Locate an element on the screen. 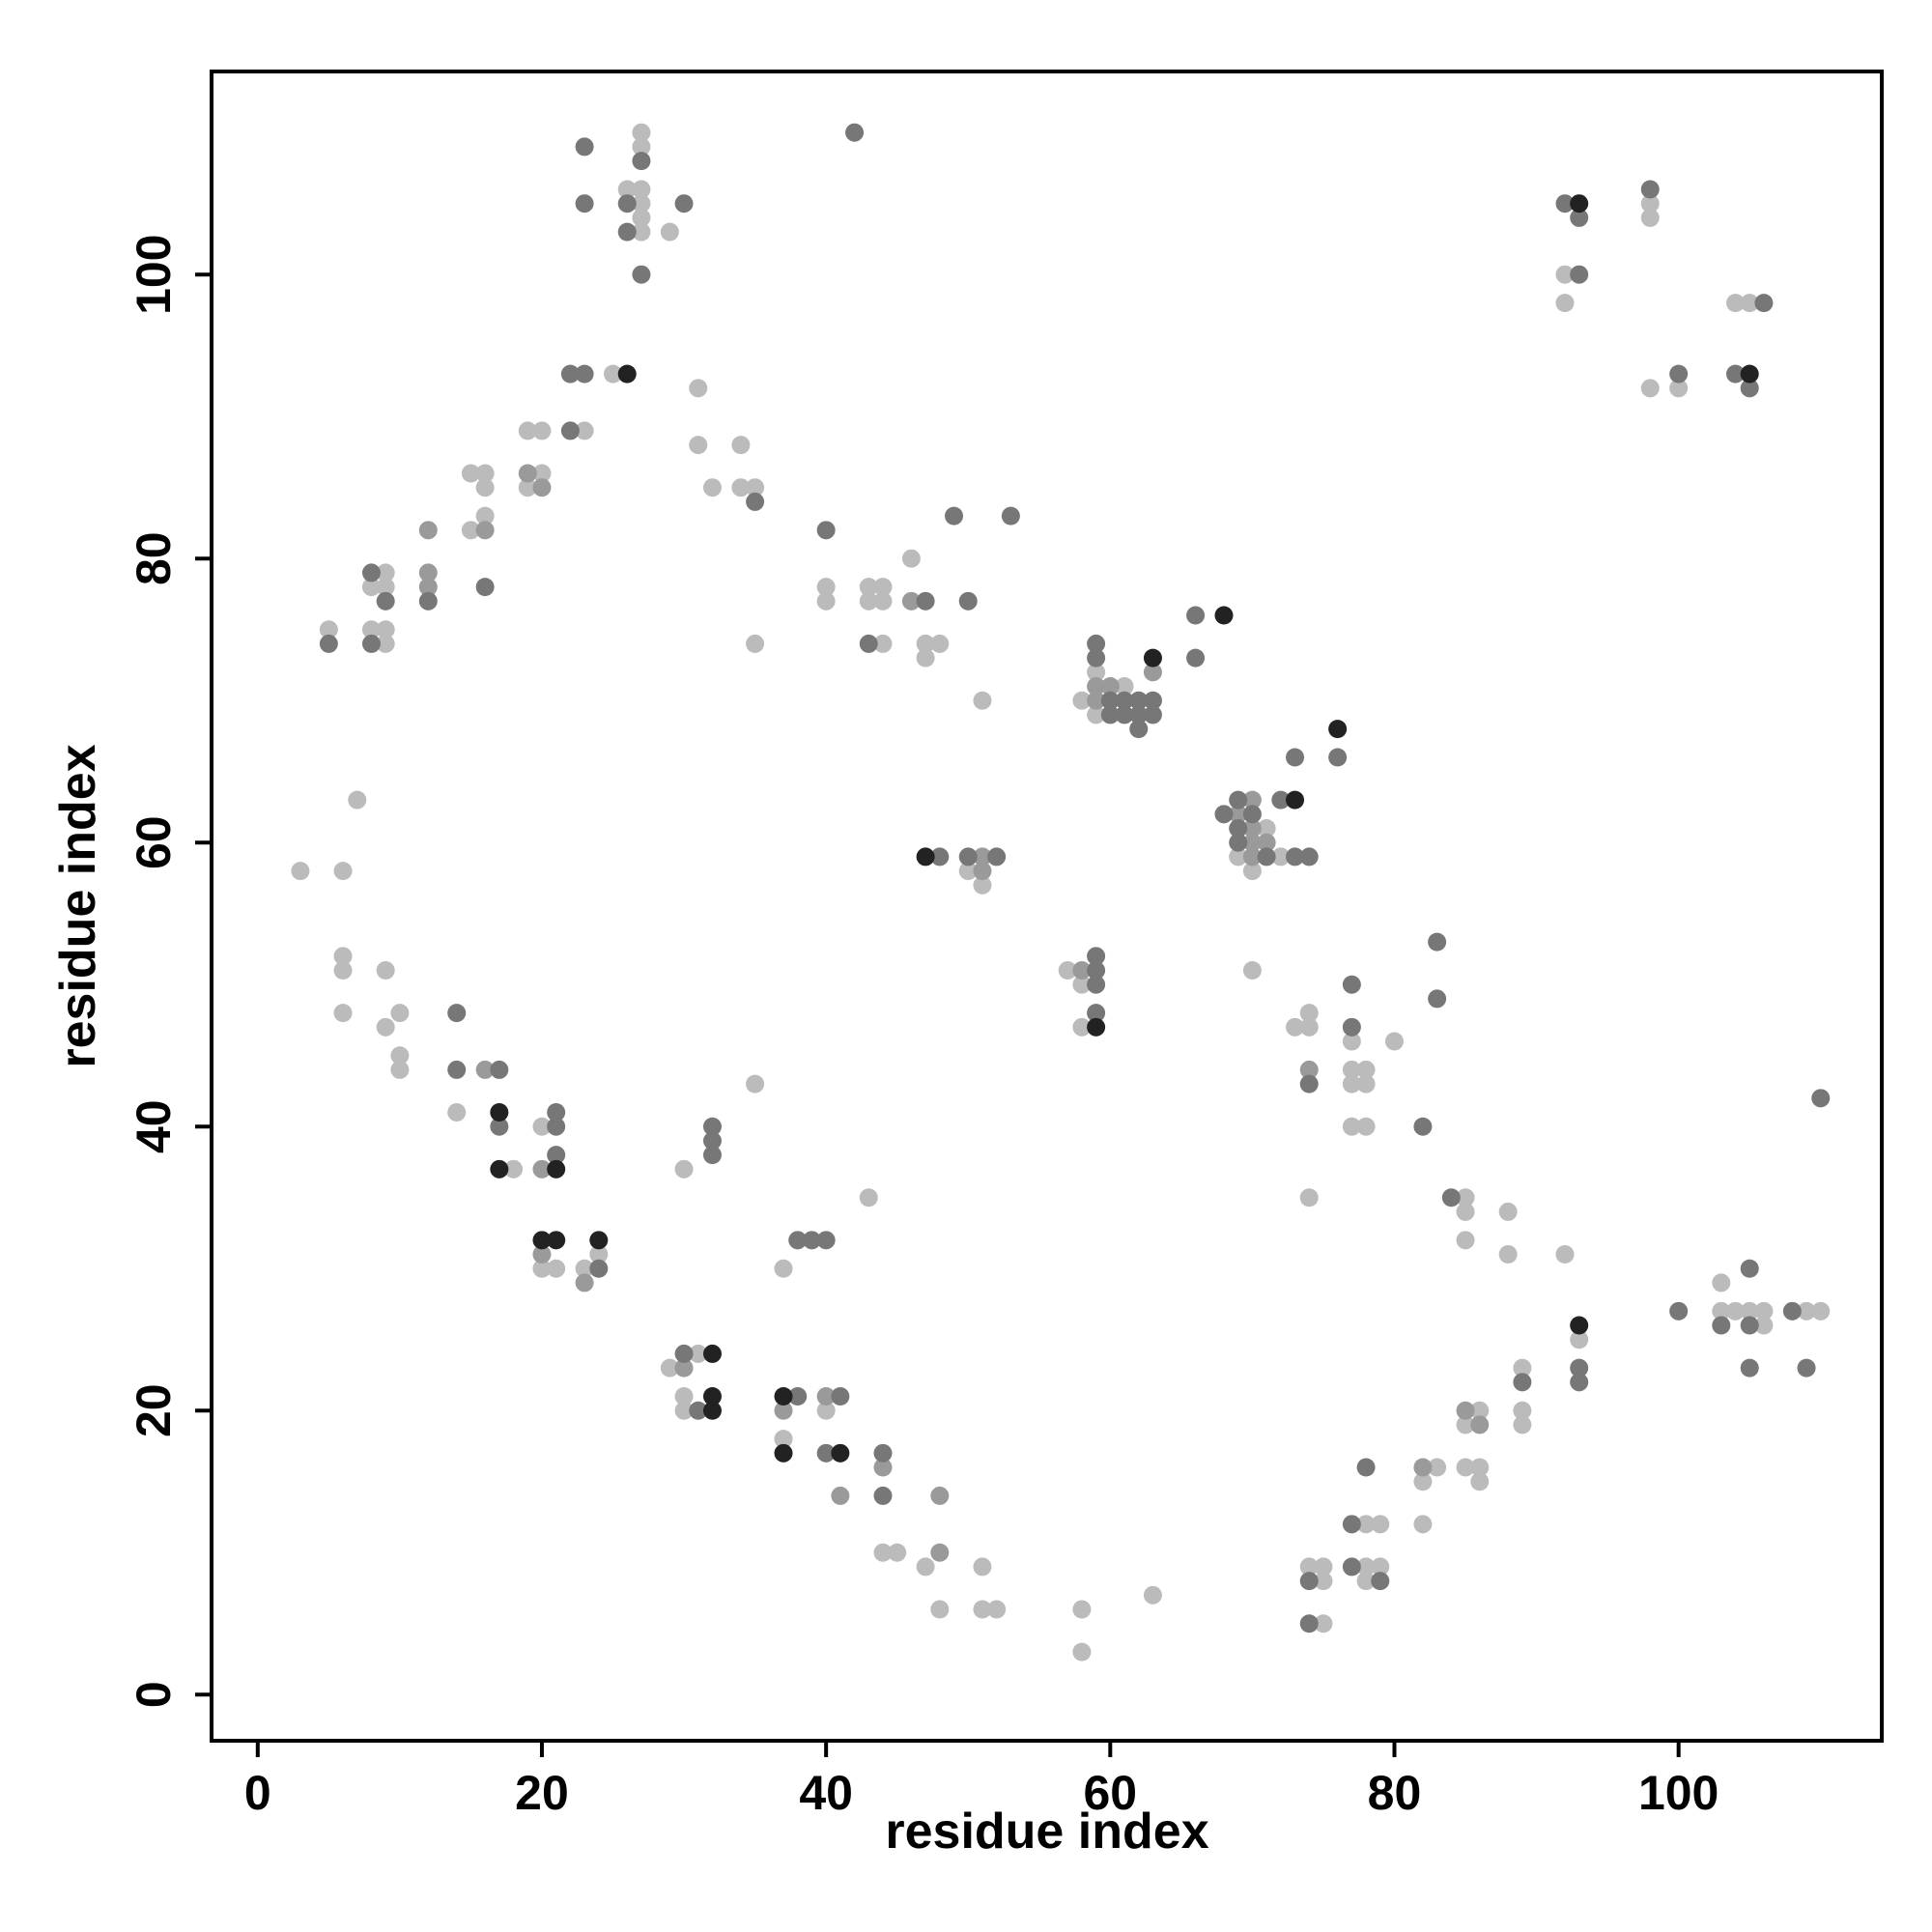  y-tick-label: 40 is located at coordinates (154, 1126).